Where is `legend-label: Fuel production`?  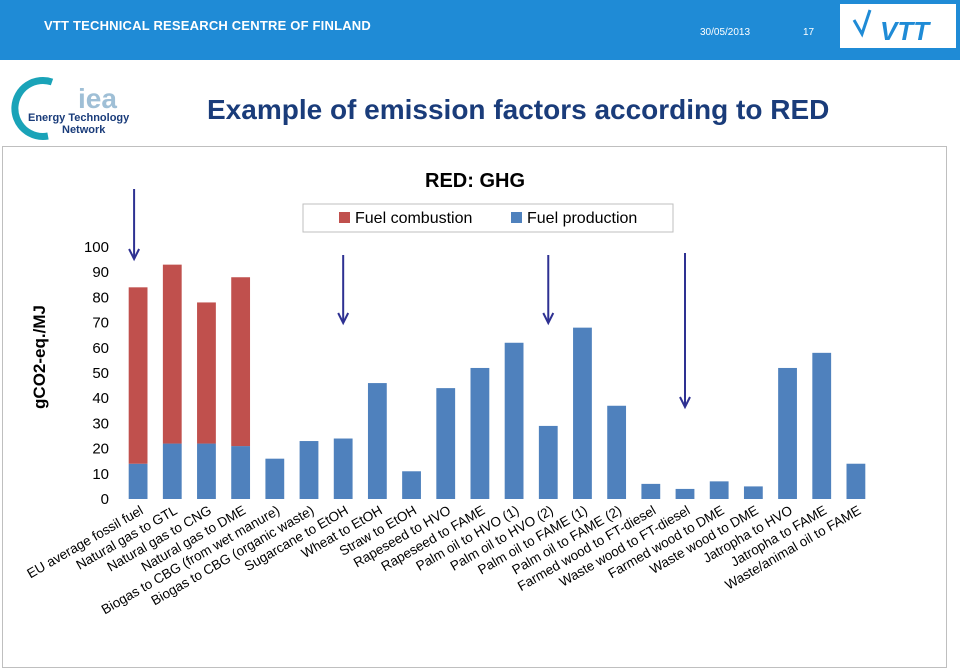
legend-label: Fuel production is located at coordinates (582, 218).